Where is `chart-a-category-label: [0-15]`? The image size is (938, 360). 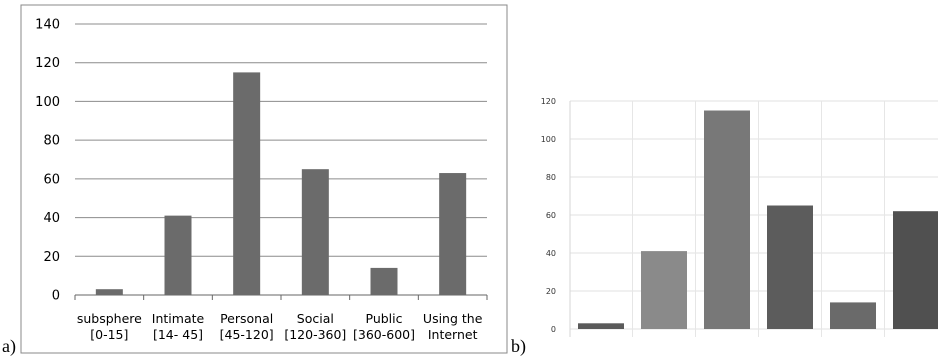 chart-a-category-label: [0-15] is located at coordinates (109, 334).